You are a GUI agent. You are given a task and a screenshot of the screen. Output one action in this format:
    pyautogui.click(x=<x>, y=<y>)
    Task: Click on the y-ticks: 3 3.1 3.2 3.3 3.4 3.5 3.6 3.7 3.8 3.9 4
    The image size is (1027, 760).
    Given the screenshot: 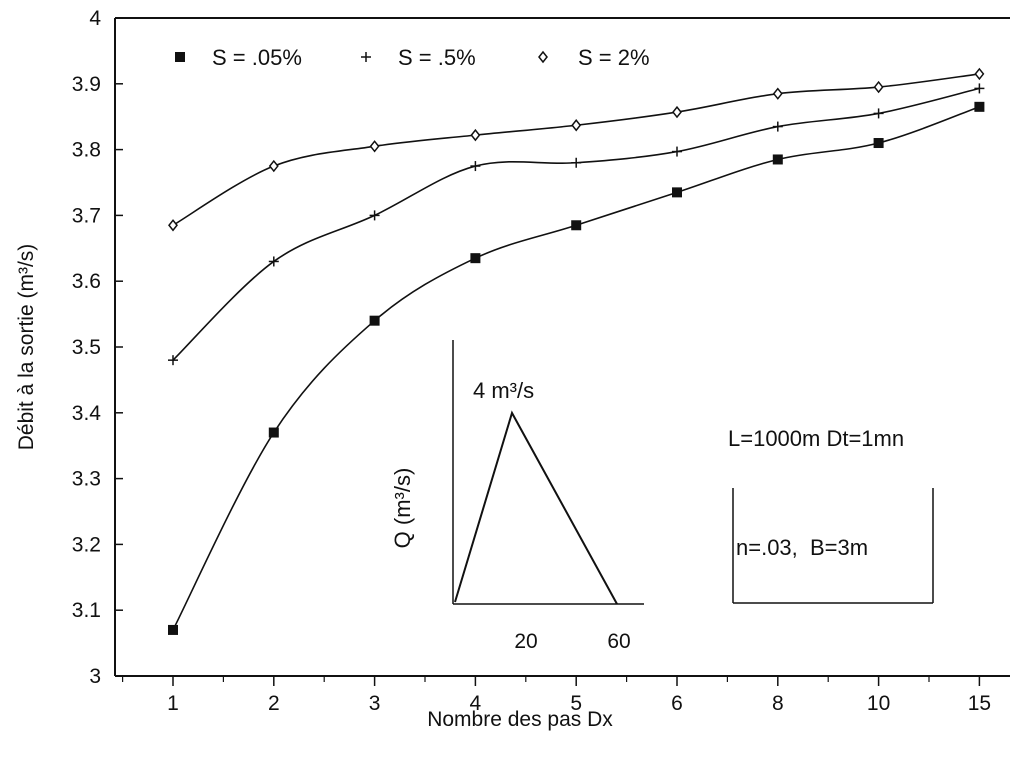 What is the action you would take?
    pyautogui.click(x=97, y=347)
    